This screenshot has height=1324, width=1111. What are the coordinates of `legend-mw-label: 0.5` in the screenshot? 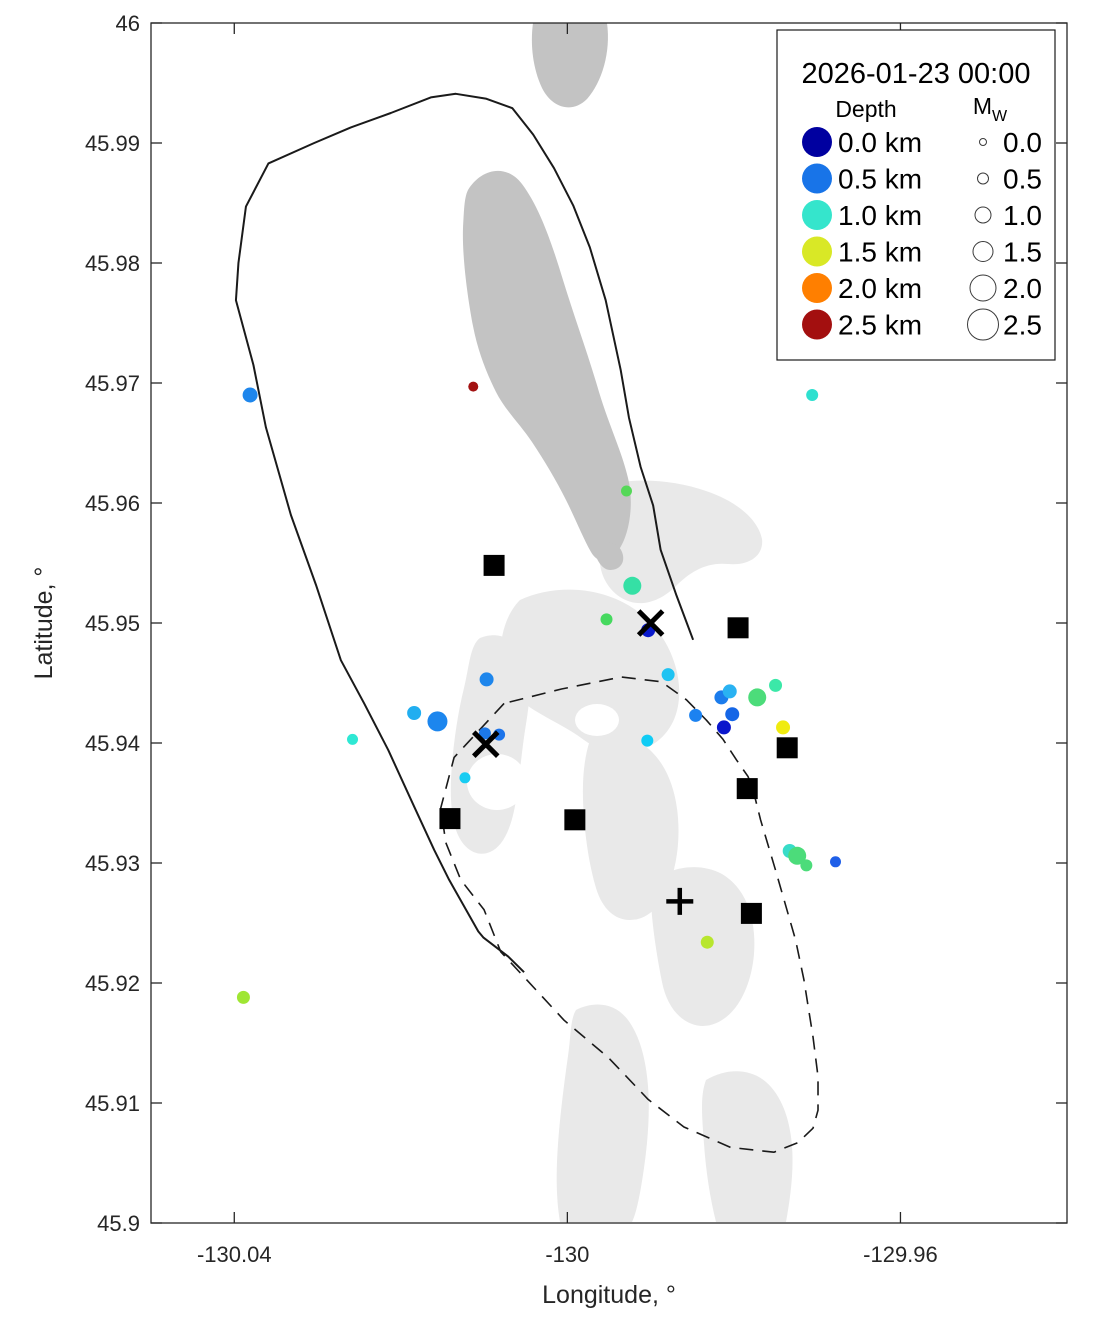 It's located at (1022, 179).